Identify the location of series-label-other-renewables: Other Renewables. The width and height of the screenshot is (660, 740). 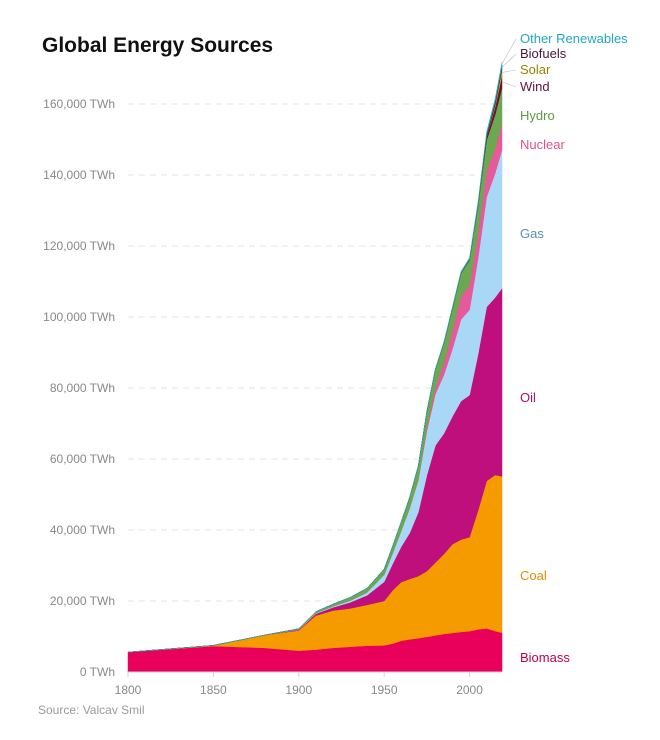
(574, 38).